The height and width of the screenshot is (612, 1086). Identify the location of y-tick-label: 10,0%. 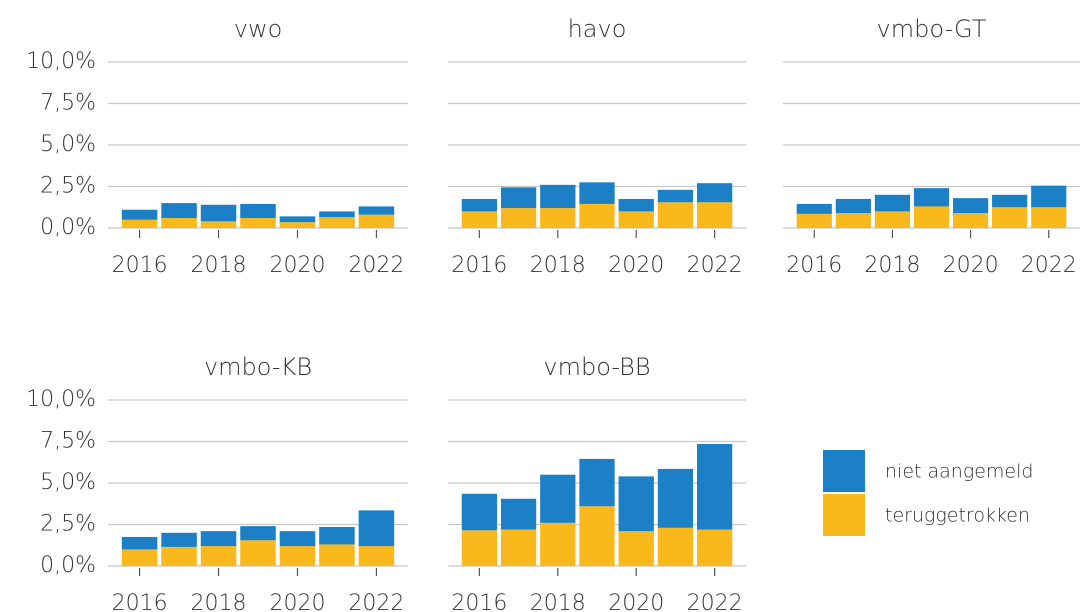
(61, 399).